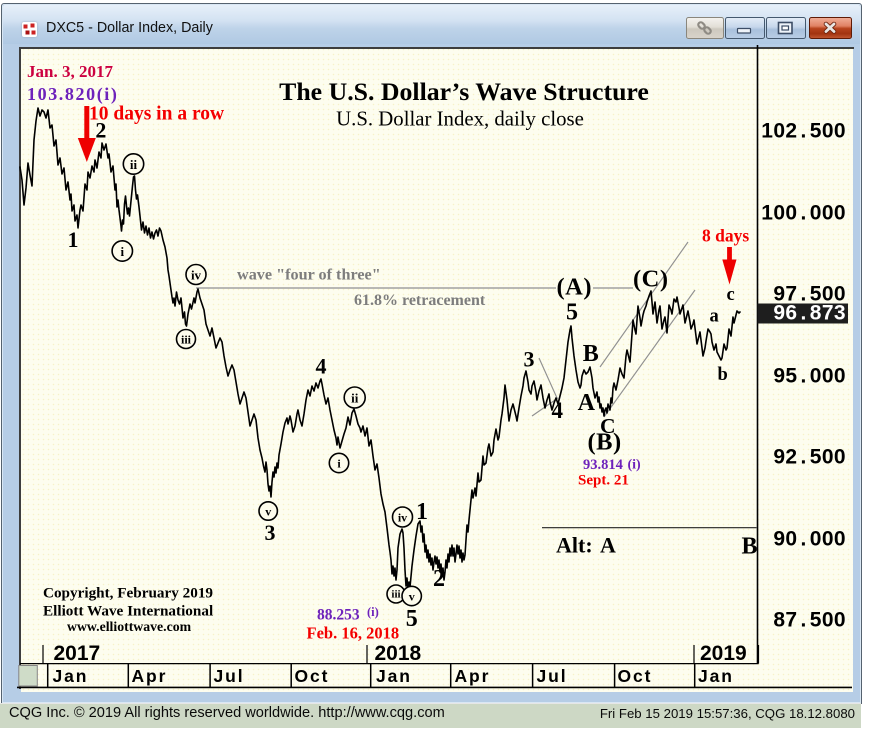 The height and width of the screenshot is (736, 874). What do you see at coordinates (420, 300) in the screenshot?
I see `svg-text: 61.8% retracement` at bounding box center [420, 300].